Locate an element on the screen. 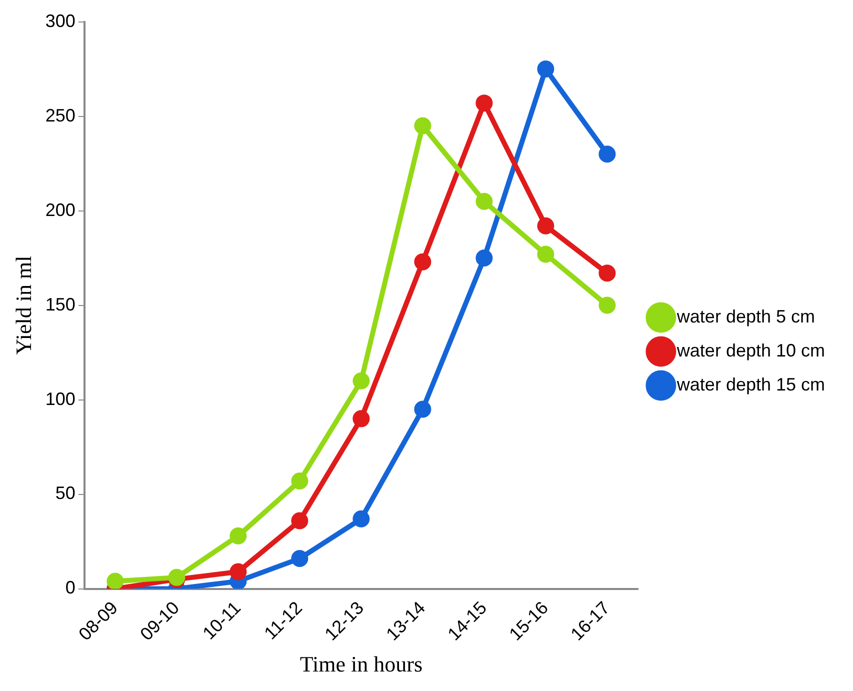 The image size is (853, 691). y-tick-label: 300 is located at coordinates (60, 20).